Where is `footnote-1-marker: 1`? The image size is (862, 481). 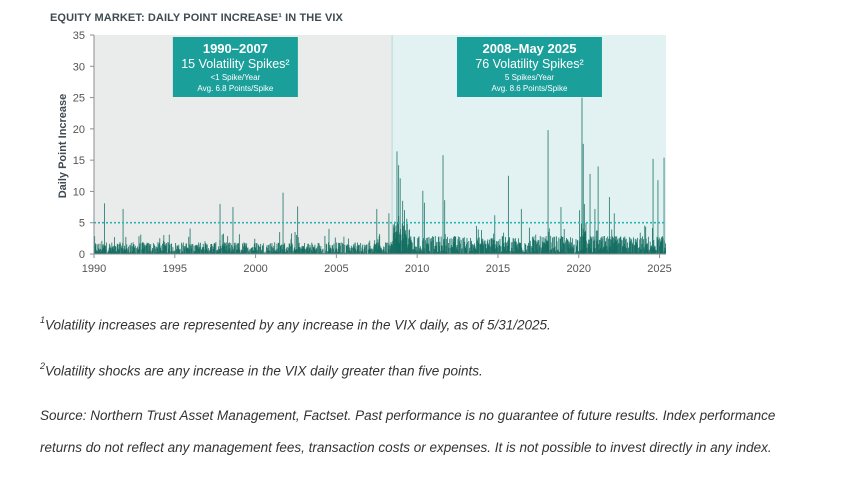 footnote-1-marker: 1 is located at coordinates (43, 320).